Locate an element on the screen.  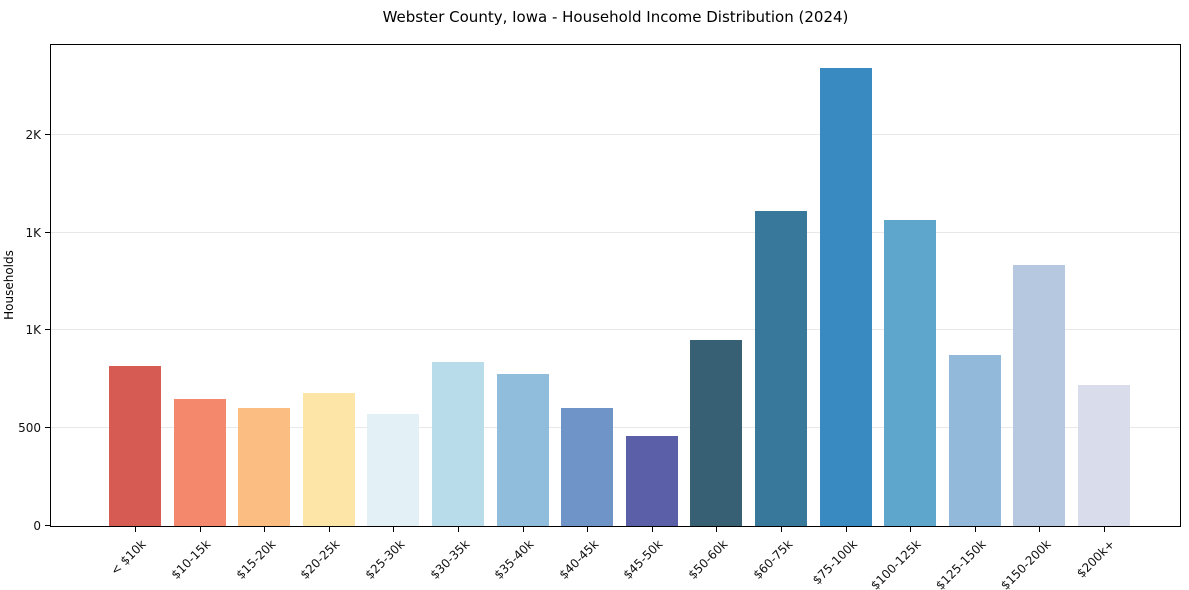
bar-$50-60k is located at coordinates (716, 433).